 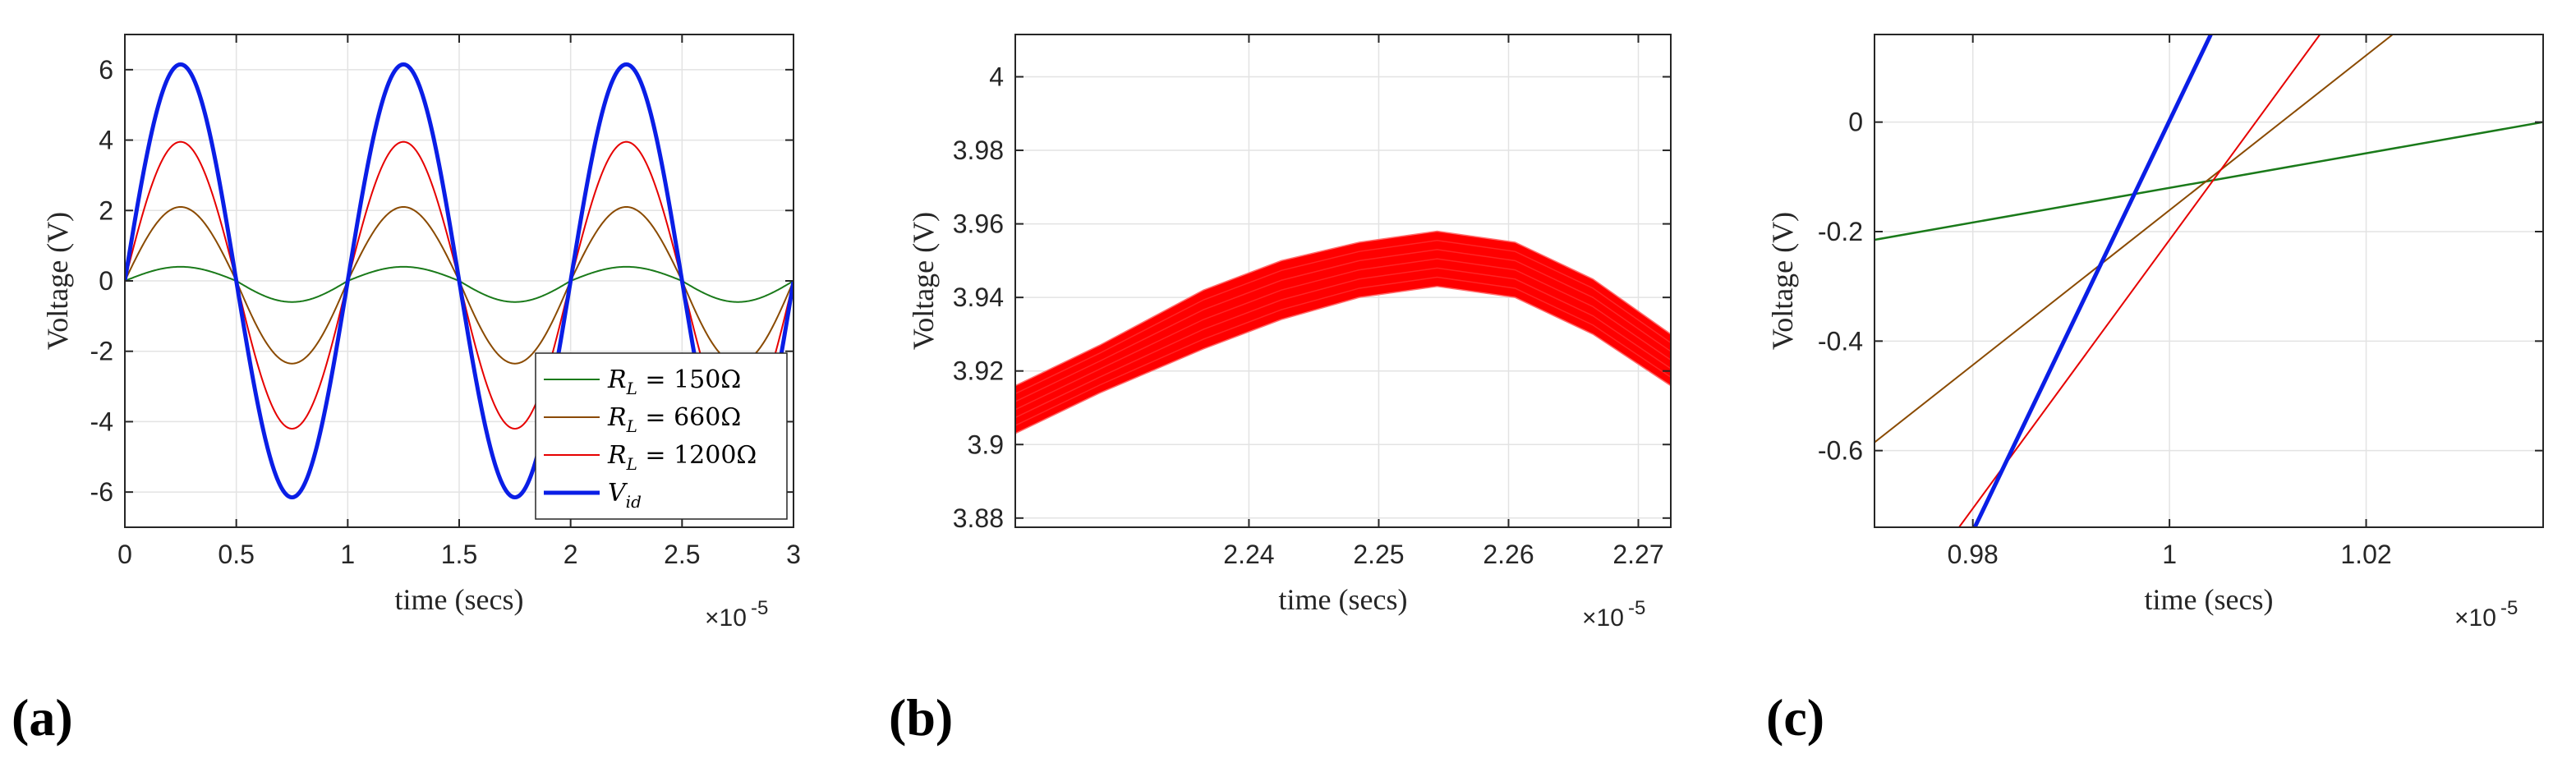 I want to click on y-tick-label: 3.92, so click(x=979, y=371).